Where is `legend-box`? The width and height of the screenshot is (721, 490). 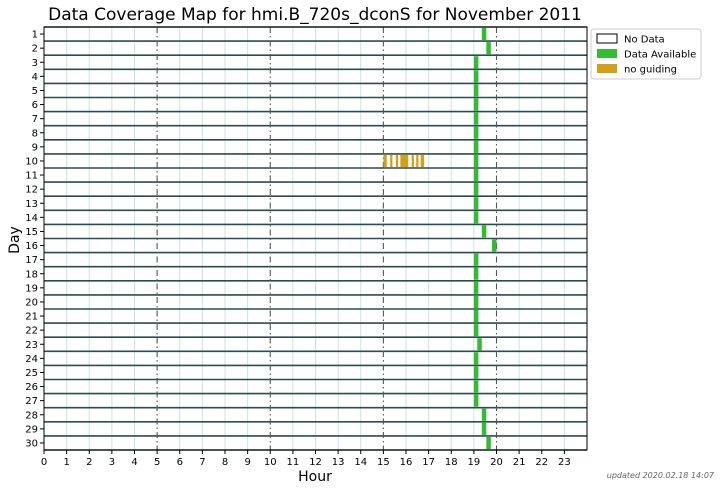 legend-box is located at coordinates (646, 54).